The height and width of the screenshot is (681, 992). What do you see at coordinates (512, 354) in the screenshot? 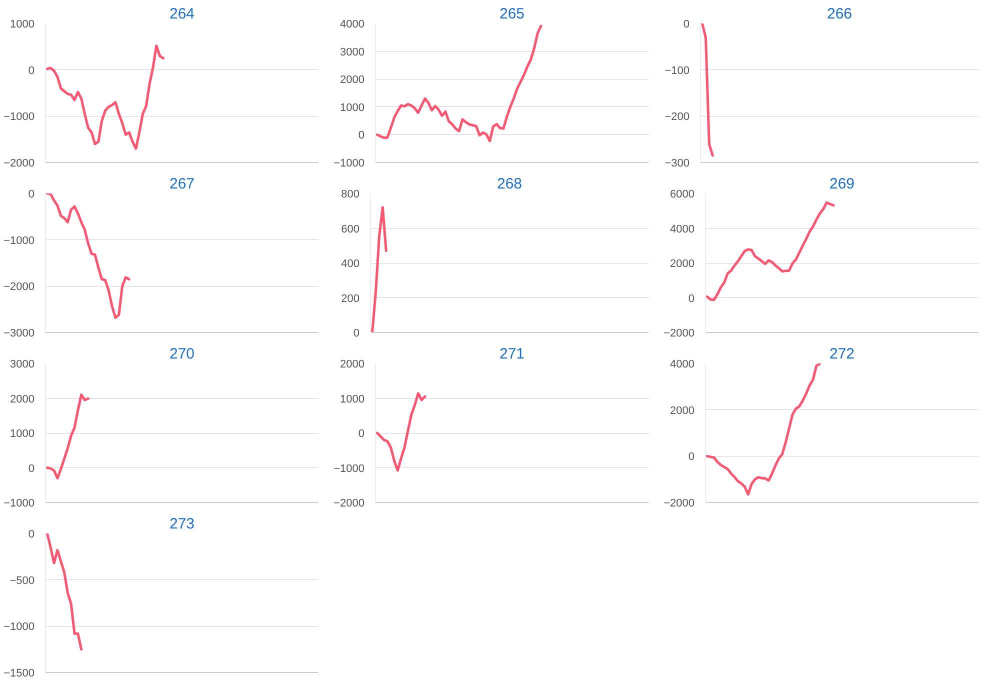
I see `chart-title: 271` at bounding box center [512, 354].